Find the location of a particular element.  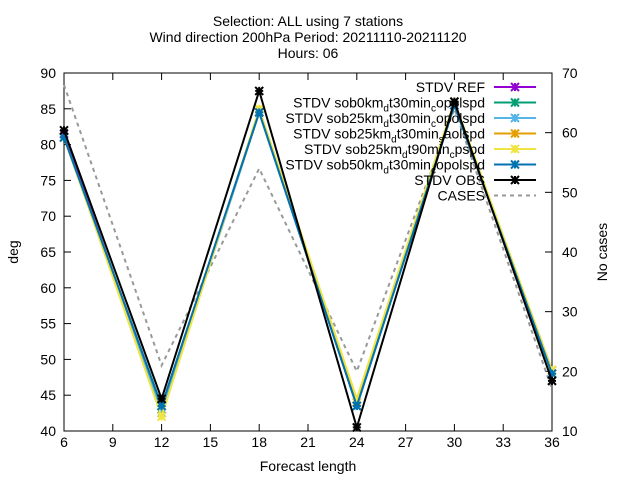

legend-entry: CASES is located at coordinates (487, 196).